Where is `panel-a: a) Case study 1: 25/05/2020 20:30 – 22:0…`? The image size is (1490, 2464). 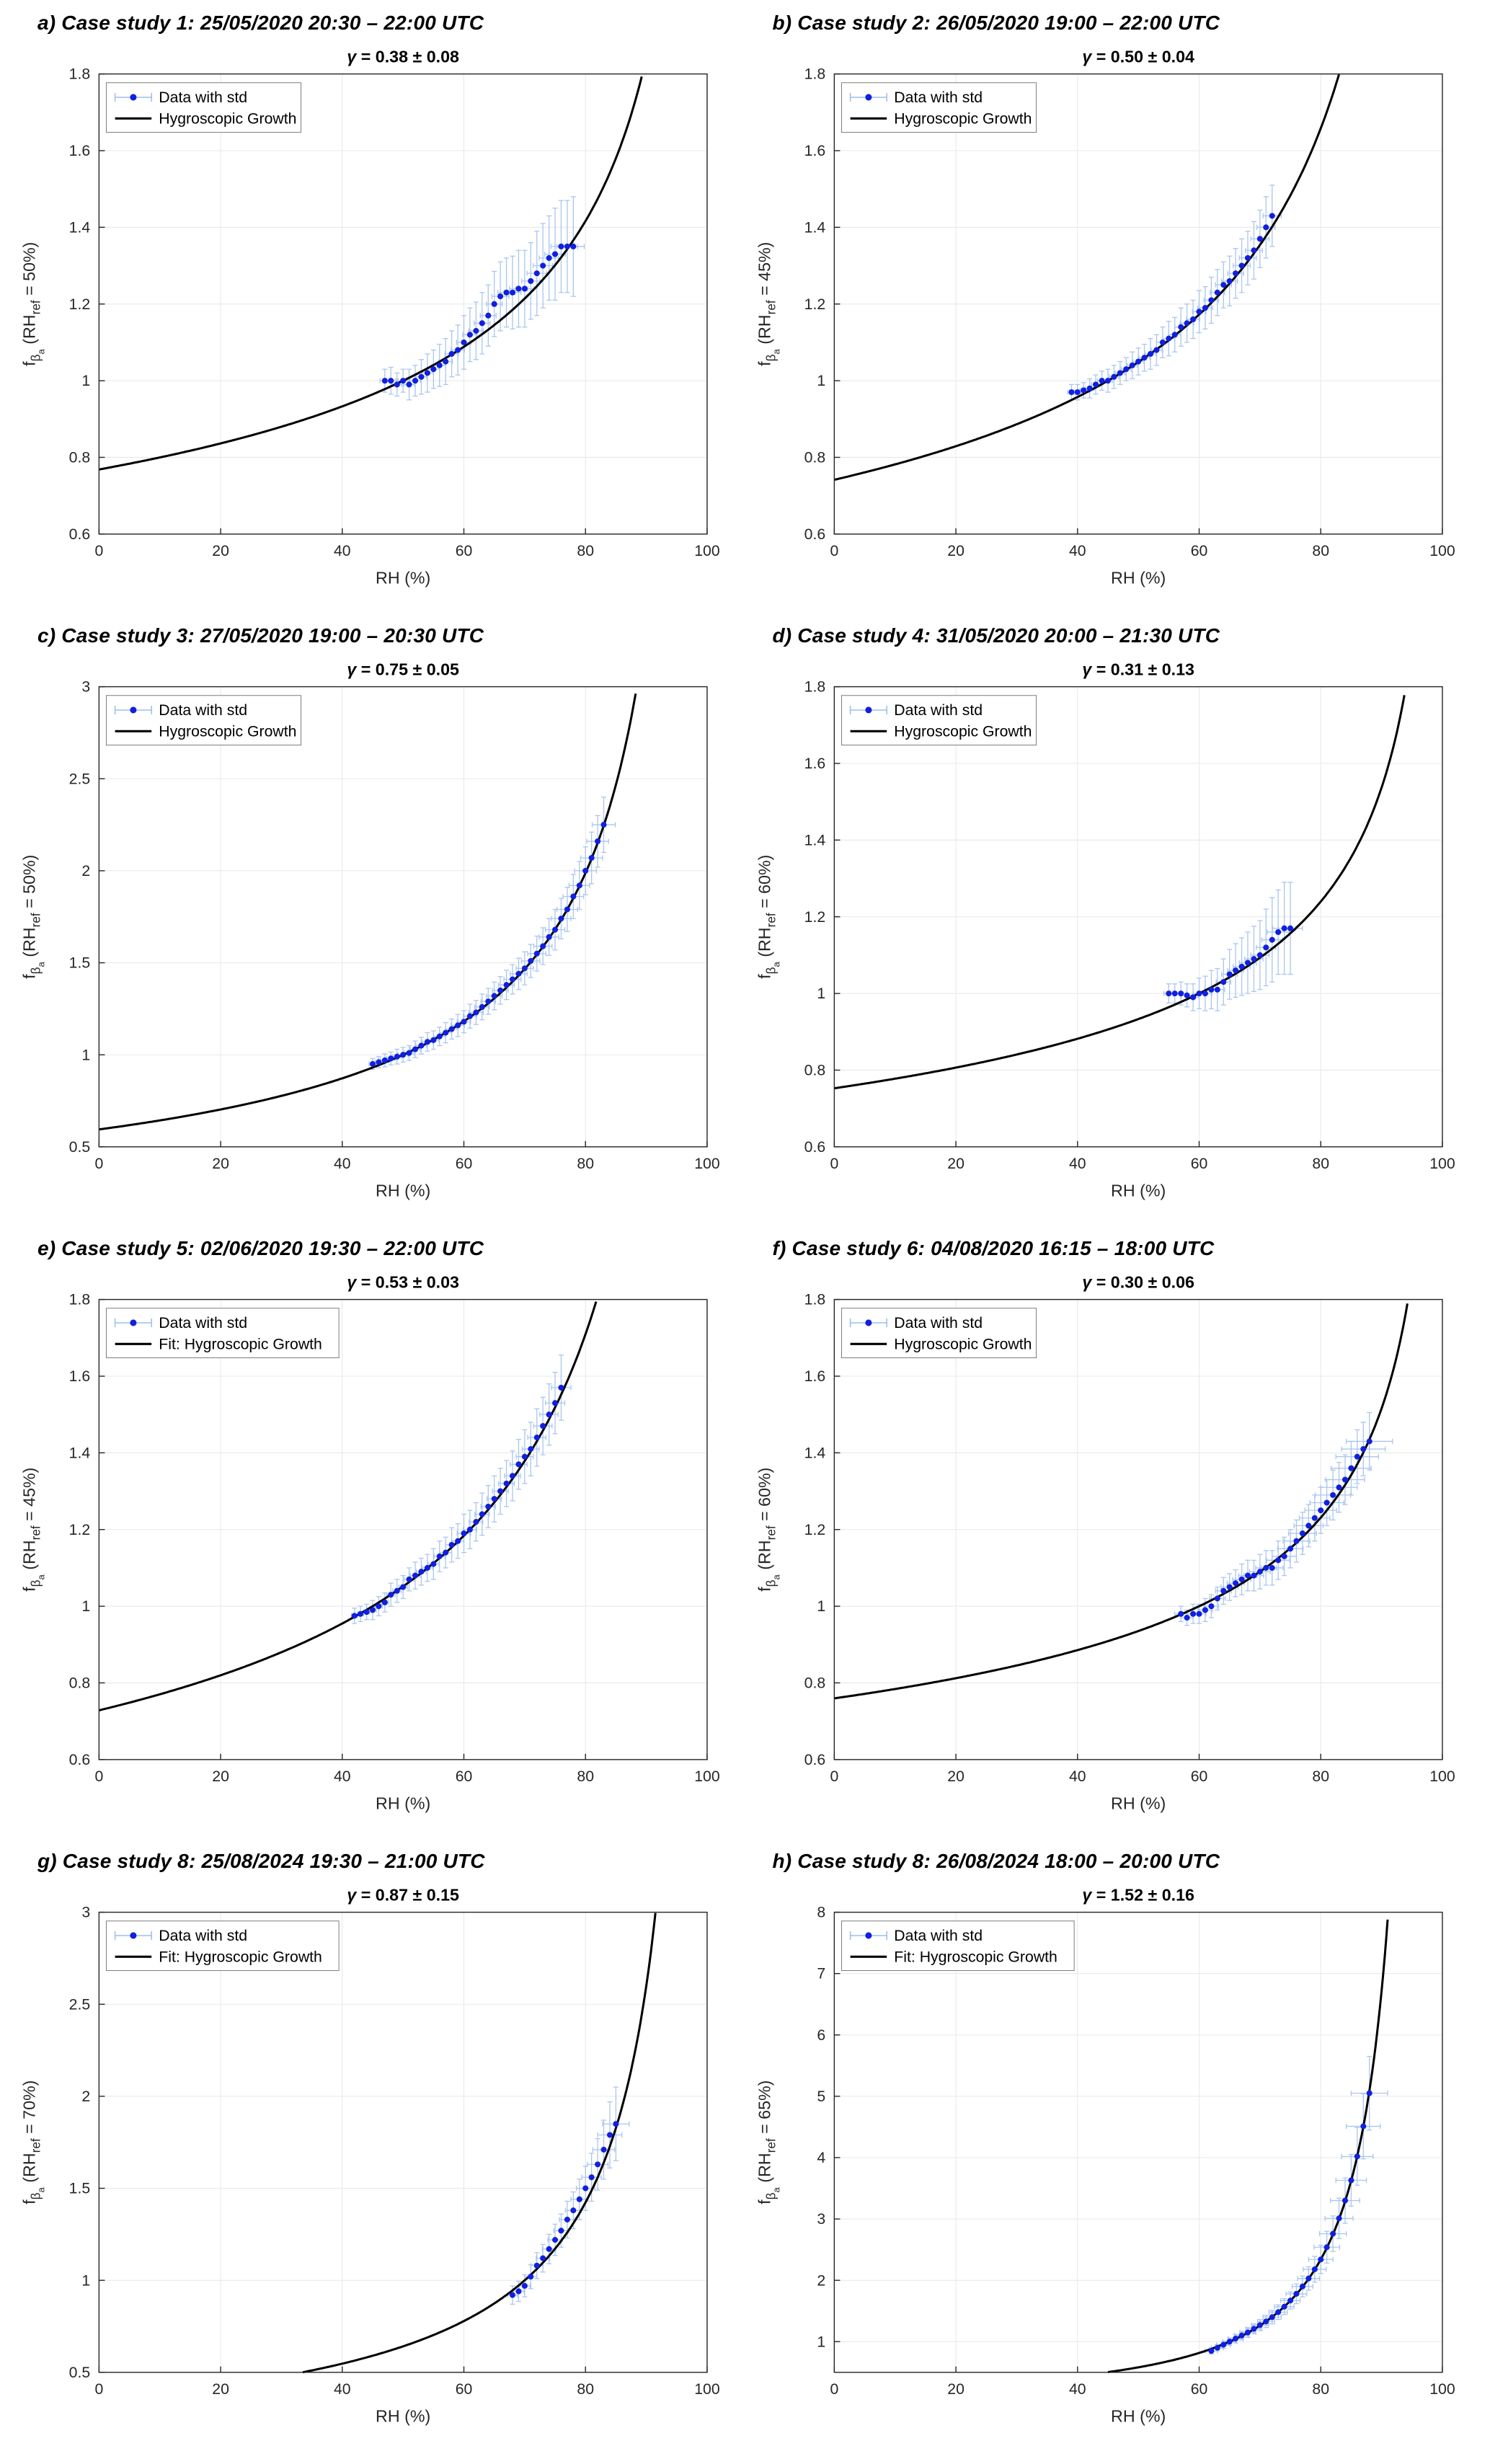 panel-a: a) Case study 1: 25/05/2020 20:30 – 22:0… is located at coordinates (378, 304).